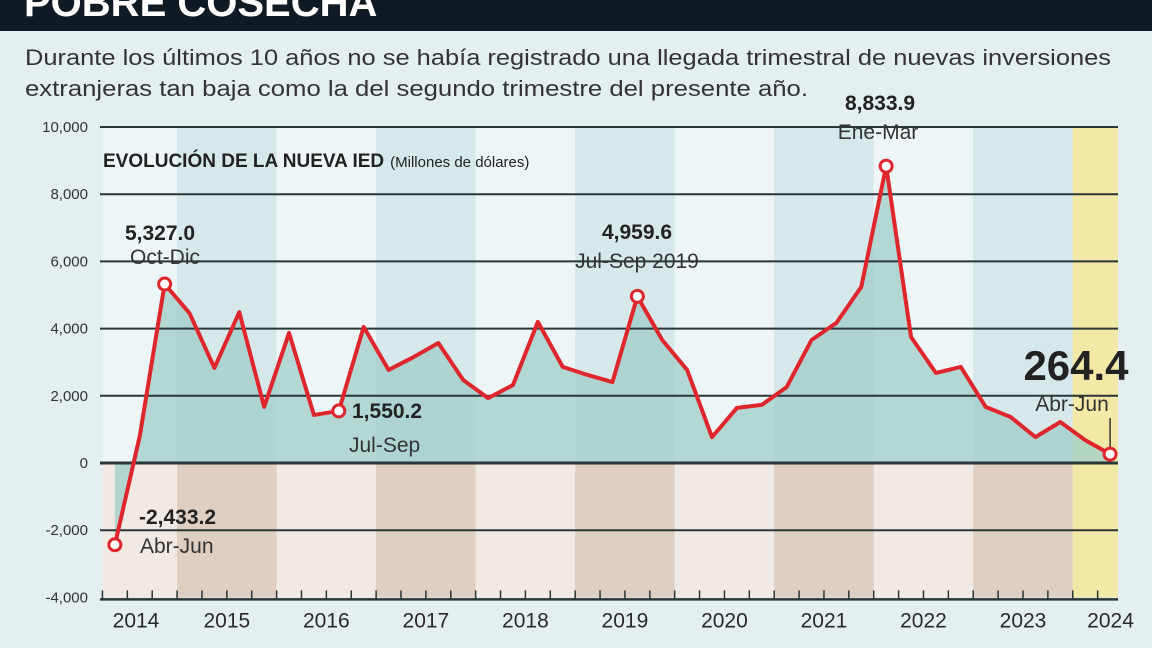 The height and width of the screenshot is (648, 1152). What do you see at coordinates (66, 597) in the screenshot?
I see `y-tick-label: -4,000` at bounding box center [66, 597].